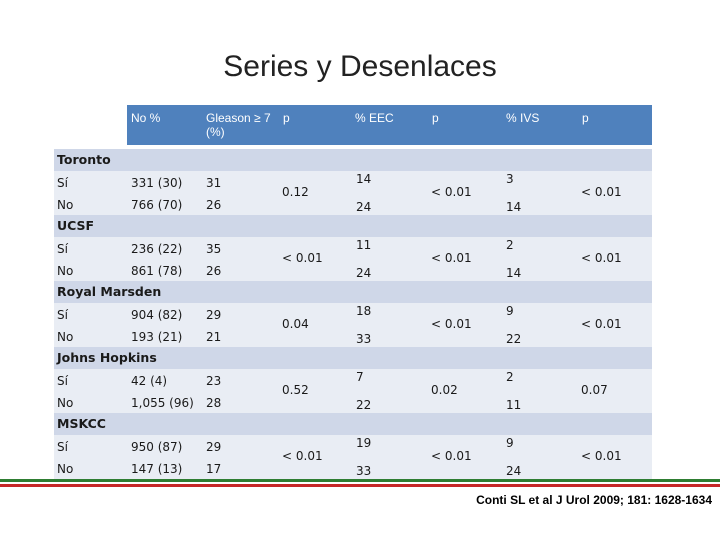 This screenshot has width=720, height=540. I want to click on header-ivs: % IVS, so click(523, 118).